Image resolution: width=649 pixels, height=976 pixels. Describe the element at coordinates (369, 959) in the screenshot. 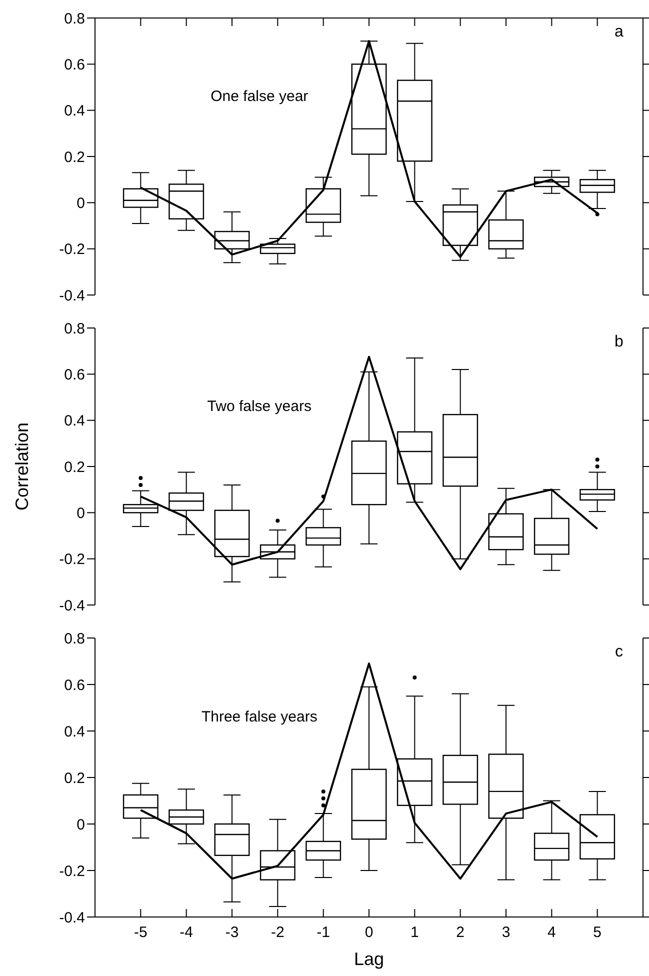

I see `x-axis-title: Lag` at that location.